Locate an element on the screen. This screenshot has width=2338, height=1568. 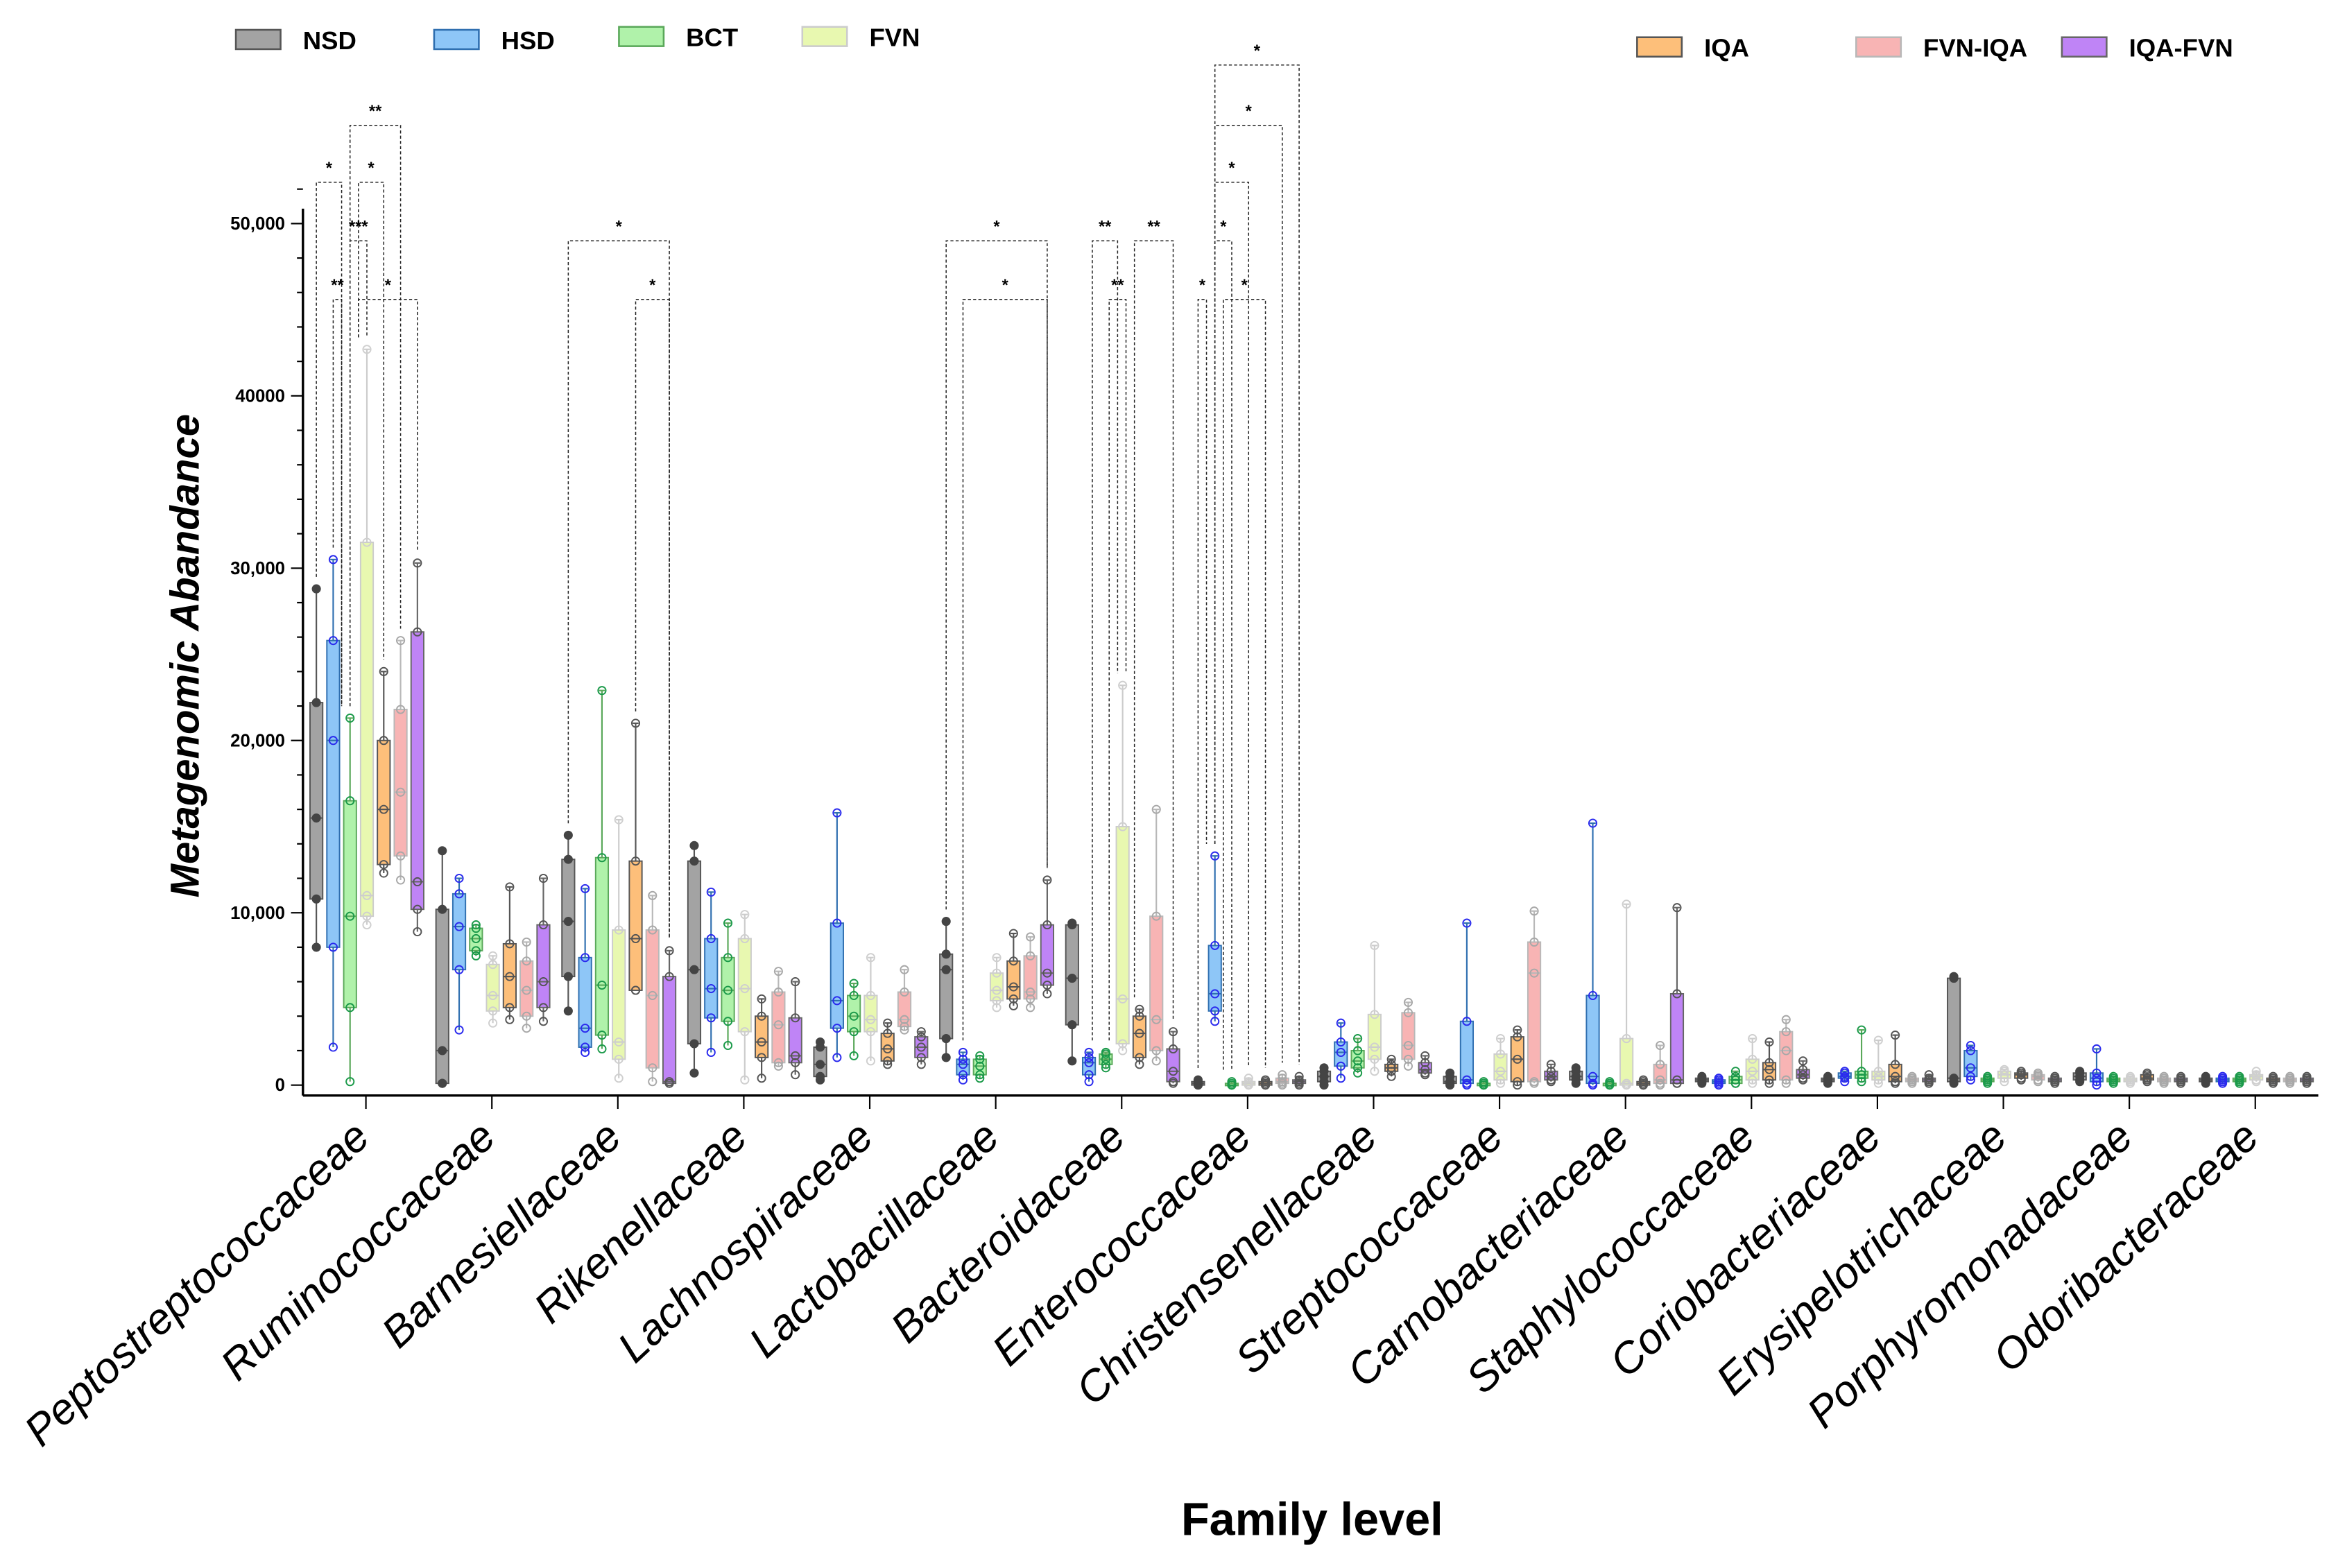
bracket-line is located at coordinates (618, 589).